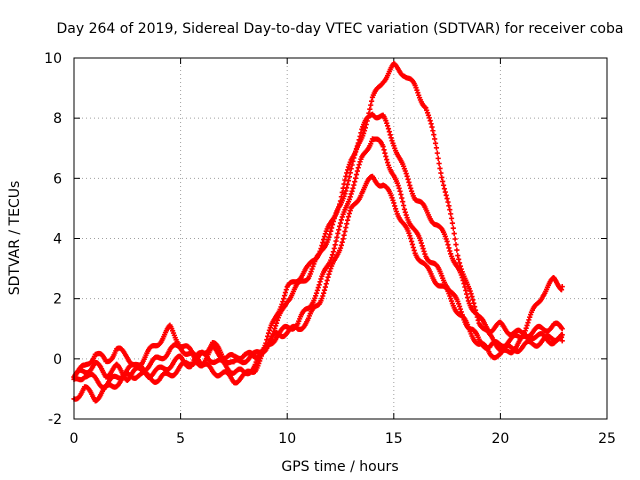 Image resolution: width=640 pixels, height=480 pixels. I want to click on y-axis-label: SDTVAR / TECUs, so click(15, 238).